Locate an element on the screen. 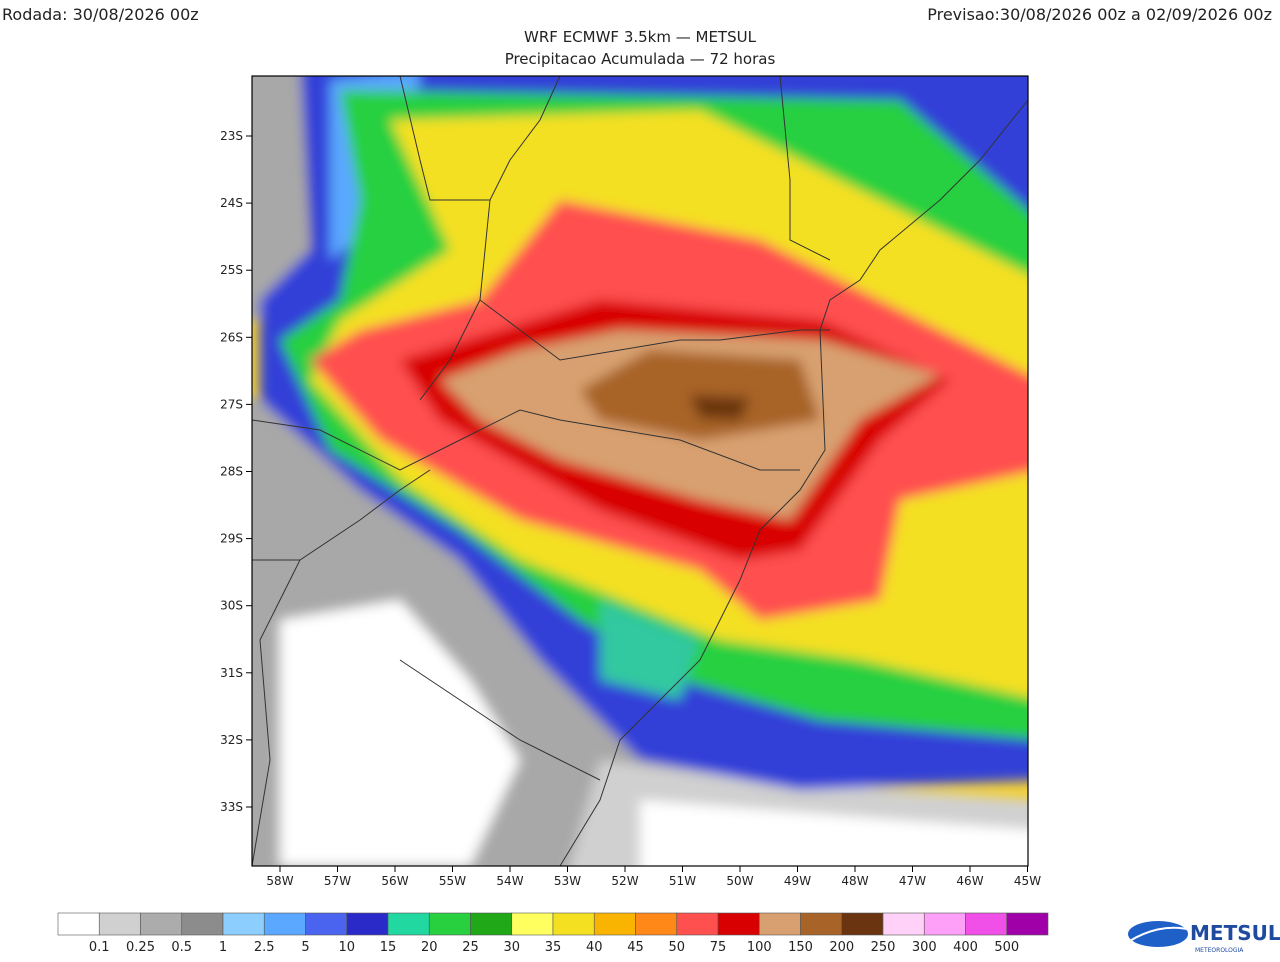 Image resolution: width=1280 pixels, height=962 pixels. colorbar-label: 5 is located at coordinates (305, 947).